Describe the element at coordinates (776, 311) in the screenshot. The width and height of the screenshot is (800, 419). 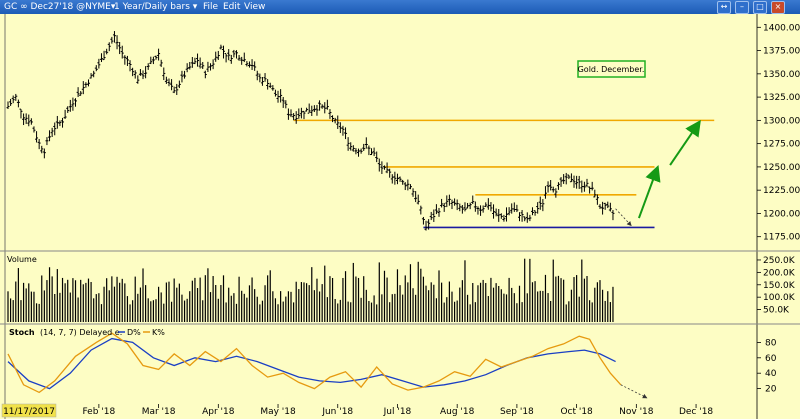
I see `volume-tick-label: 50.0K` at that location.